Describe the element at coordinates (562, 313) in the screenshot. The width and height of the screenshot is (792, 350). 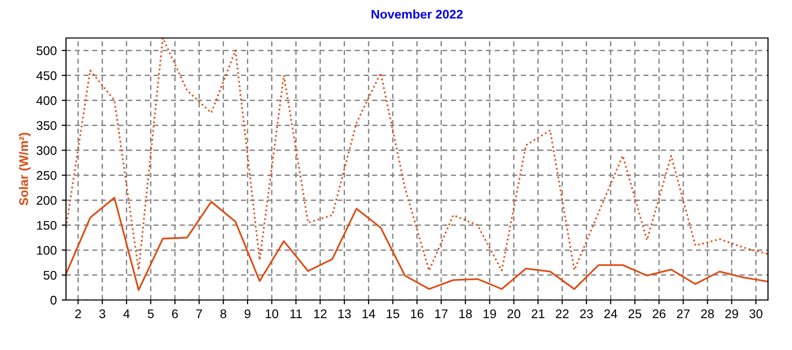
I see `x-tick-label: 22` at that location.